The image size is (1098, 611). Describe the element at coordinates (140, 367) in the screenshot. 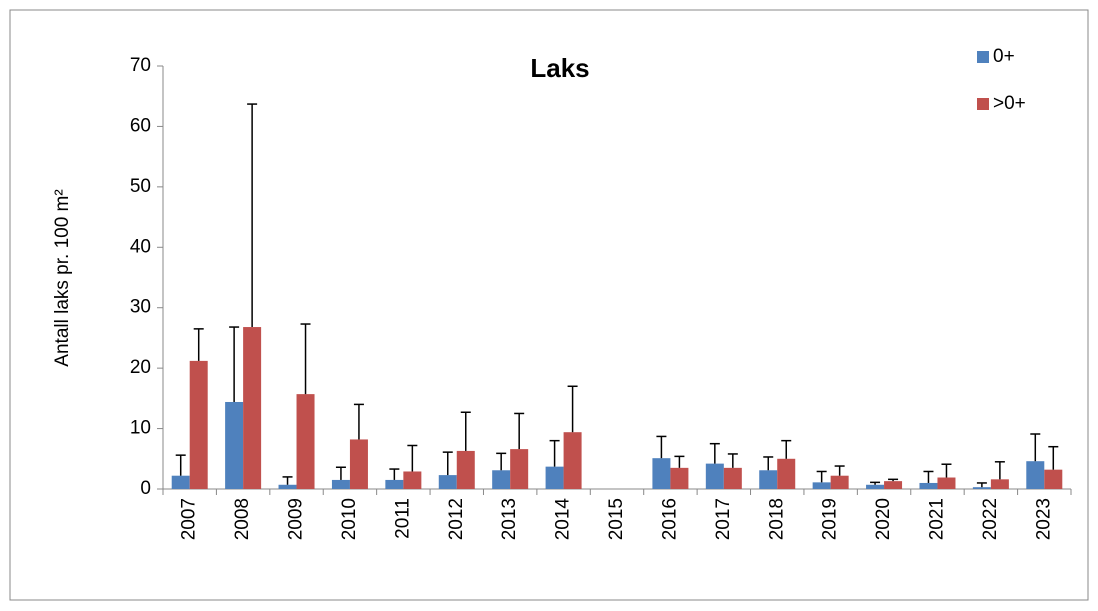

I see `y-tick-label: 20` at that location.